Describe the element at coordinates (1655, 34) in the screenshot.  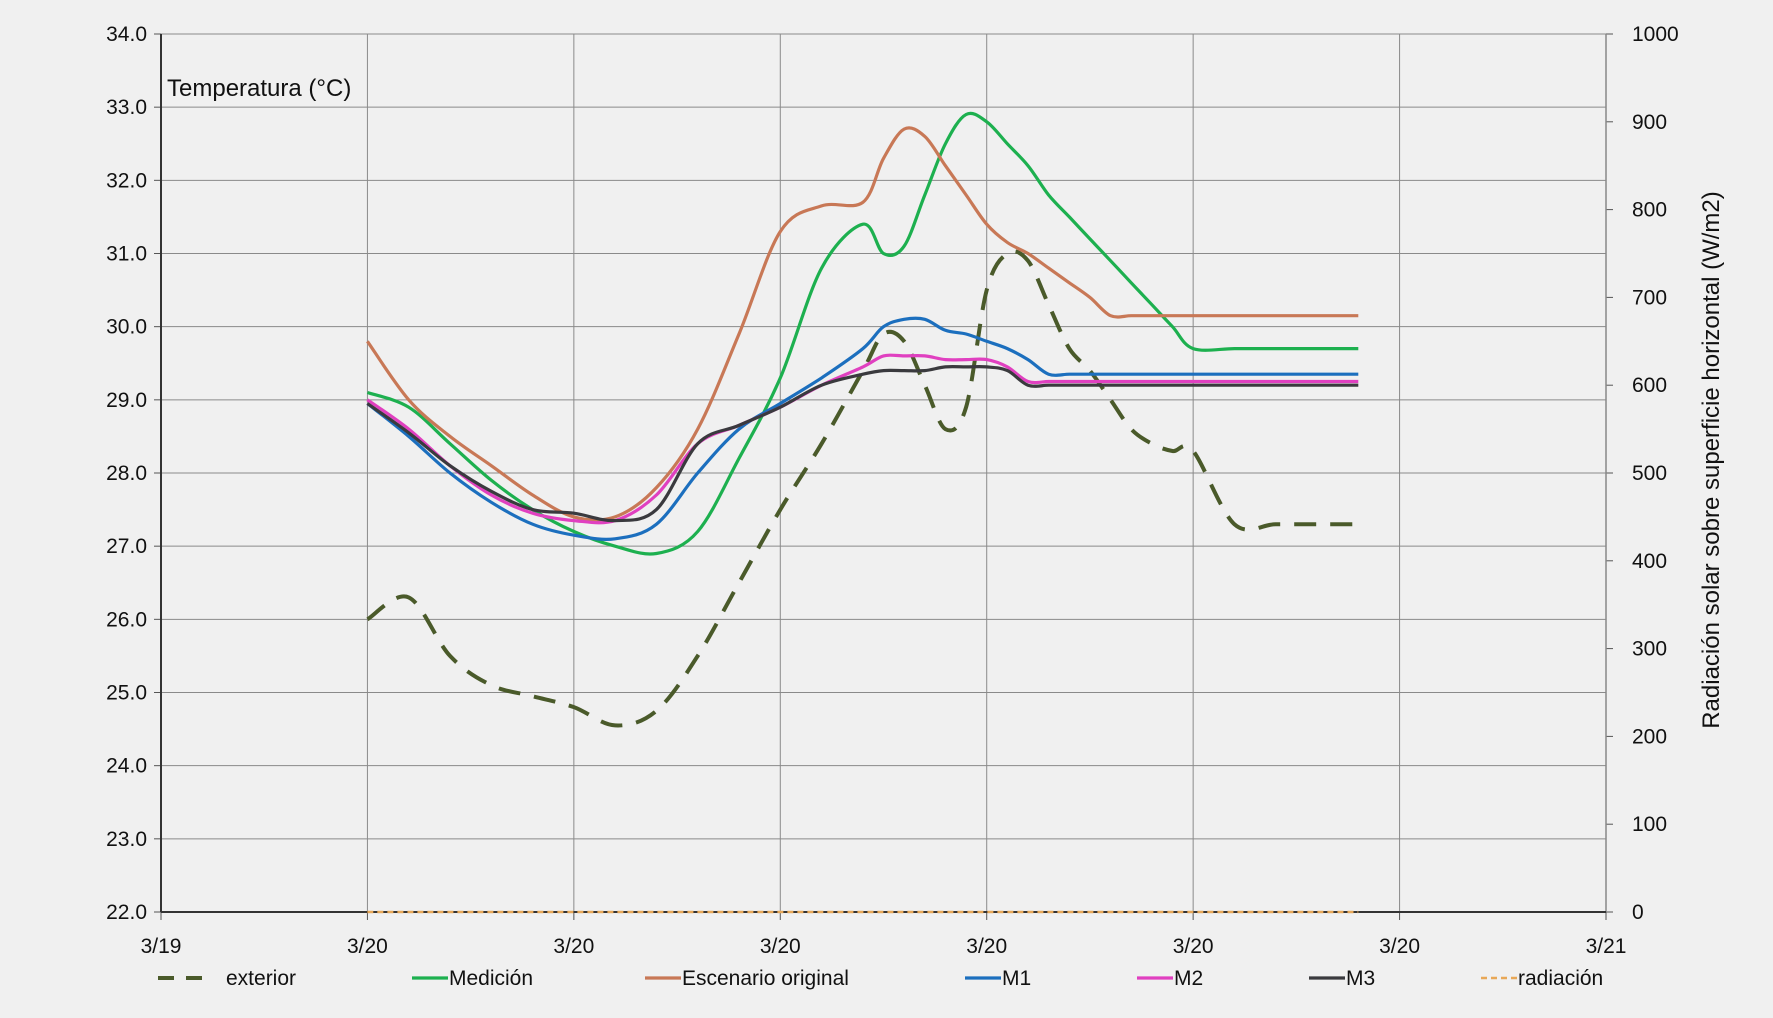
I see `y2-tick-label: 1000` at that location.